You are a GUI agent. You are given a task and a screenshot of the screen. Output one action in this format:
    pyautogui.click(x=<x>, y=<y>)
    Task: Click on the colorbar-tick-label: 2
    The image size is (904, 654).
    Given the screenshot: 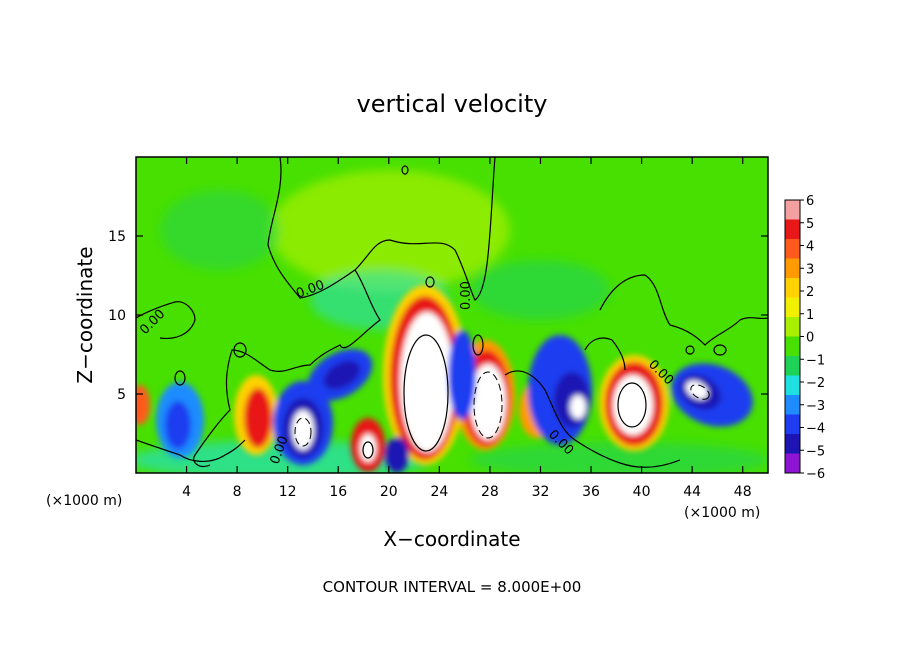 What is the action you would take?
    pyautogui.click(x=810, y=292)
    